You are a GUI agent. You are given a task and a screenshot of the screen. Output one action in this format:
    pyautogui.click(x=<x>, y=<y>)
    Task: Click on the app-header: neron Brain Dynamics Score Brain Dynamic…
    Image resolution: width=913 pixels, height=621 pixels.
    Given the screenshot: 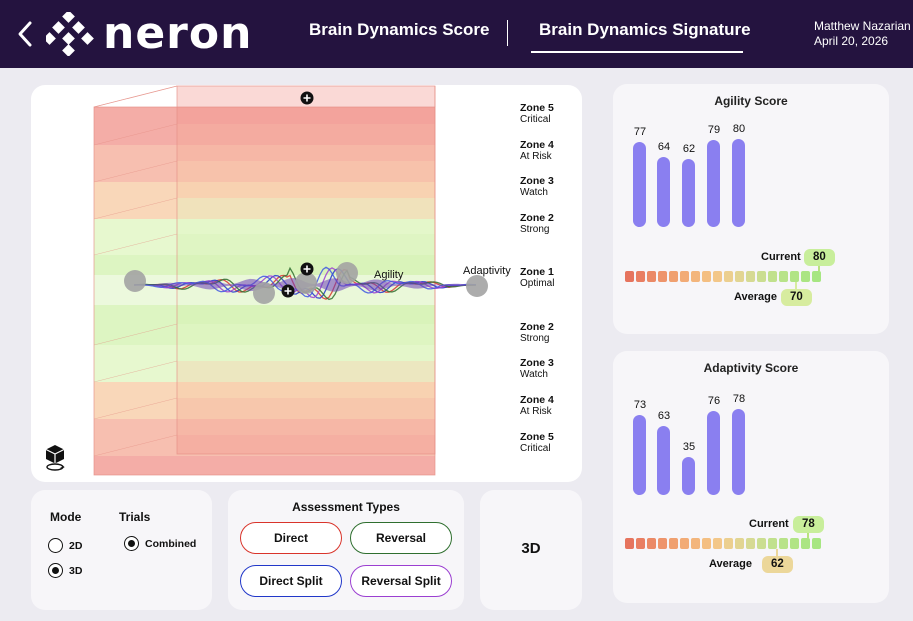 What is the action you would take?
    pyautogui.click(x=456, y=34)
    